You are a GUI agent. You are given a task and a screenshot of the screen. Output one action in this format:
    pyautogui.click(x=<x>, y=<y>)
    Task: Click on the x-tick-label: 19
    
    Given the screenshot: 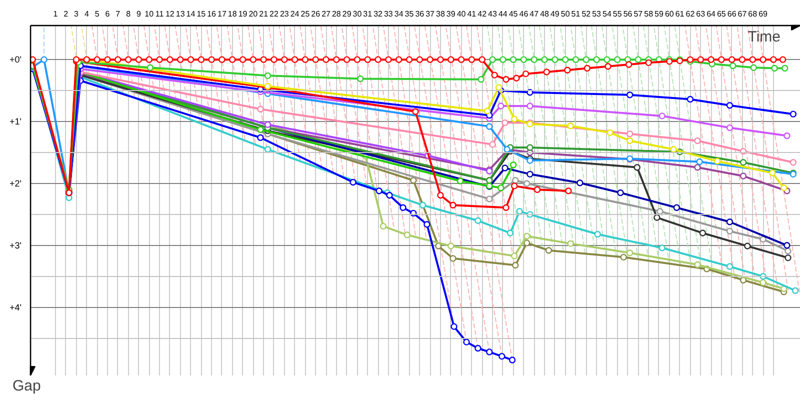 What is the action you would take?
    pyautogui.click(x=243, y=14)
    